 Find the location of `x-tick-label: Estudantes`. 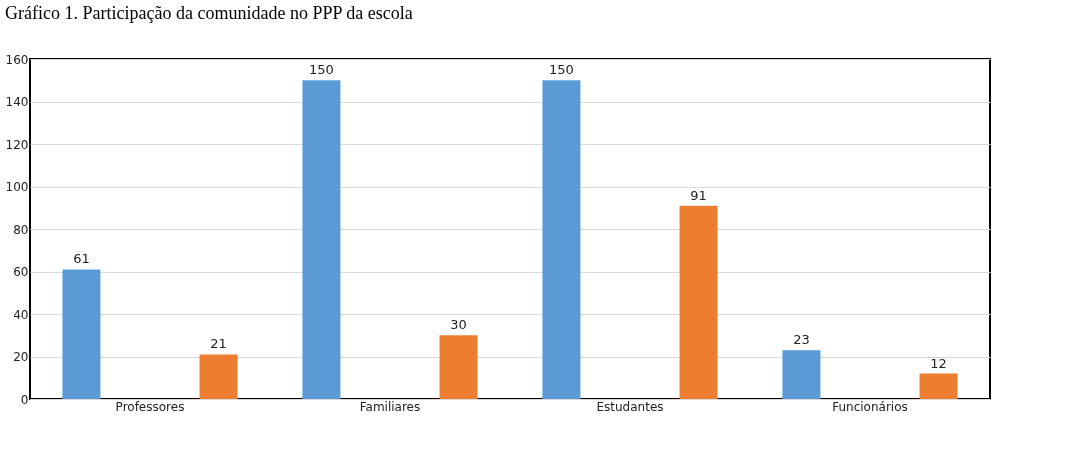

x-tick-label: Estudantes is located at coordinates (630, 406).